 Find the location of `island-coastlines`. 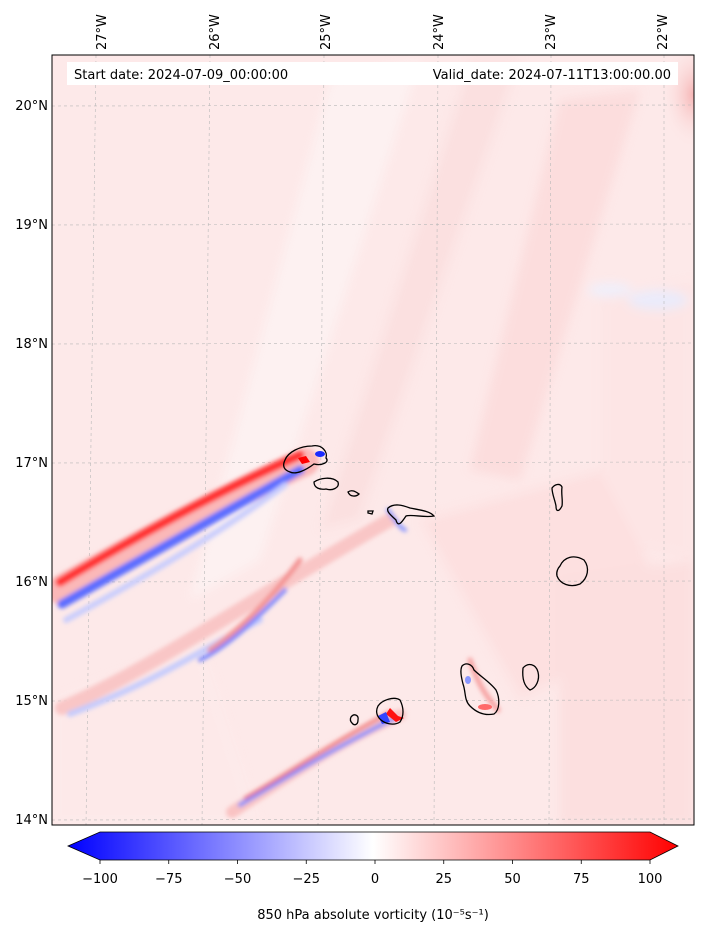

island-coastlines is located at coordinates (436, 585).